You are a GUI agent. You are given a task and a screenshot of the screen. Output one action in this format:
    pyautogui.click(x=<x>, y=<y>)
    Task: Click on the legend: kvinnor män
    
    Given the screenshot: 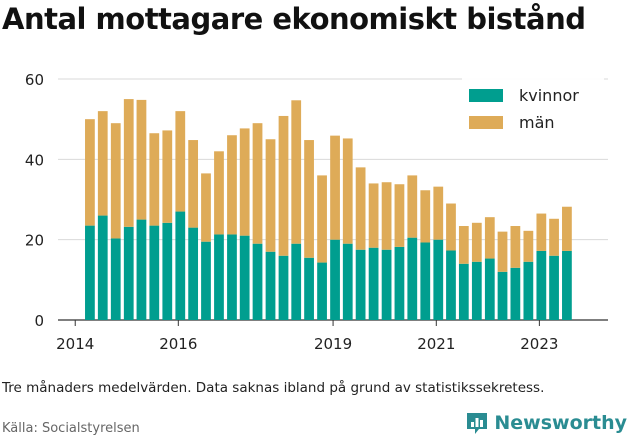 What is the action you would take?
    pyautogui.click(x=533, y=112)
    